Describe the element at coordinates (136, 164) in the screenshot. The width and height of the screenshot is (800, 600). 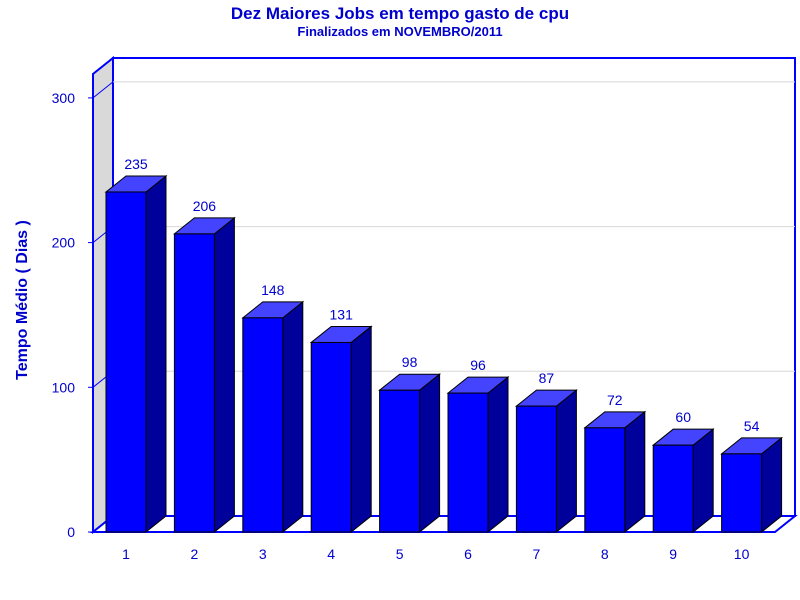
I see `bar-value-label: 235` at that location.